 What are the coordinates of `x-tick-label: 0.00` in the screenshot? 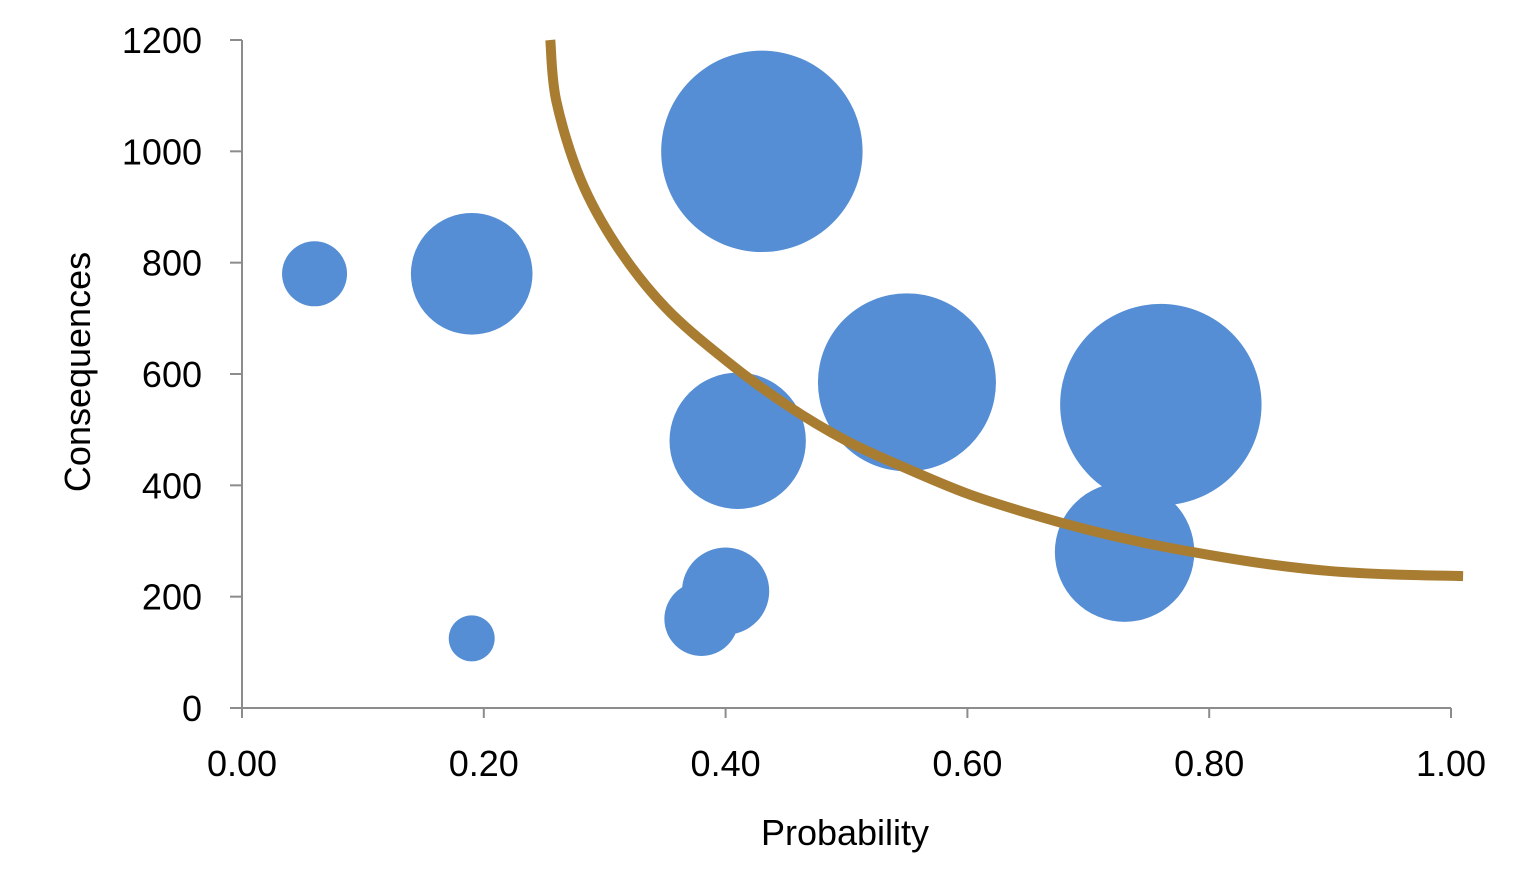 It's located at (242, 763).